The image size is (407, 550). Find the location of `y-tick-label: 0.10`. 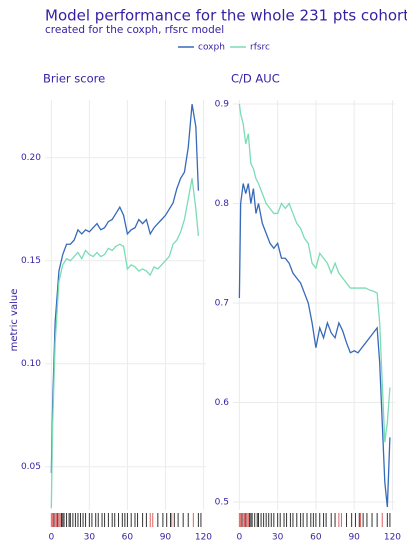

y-tick-label: 0.10 is located at coordinates (31, 364).